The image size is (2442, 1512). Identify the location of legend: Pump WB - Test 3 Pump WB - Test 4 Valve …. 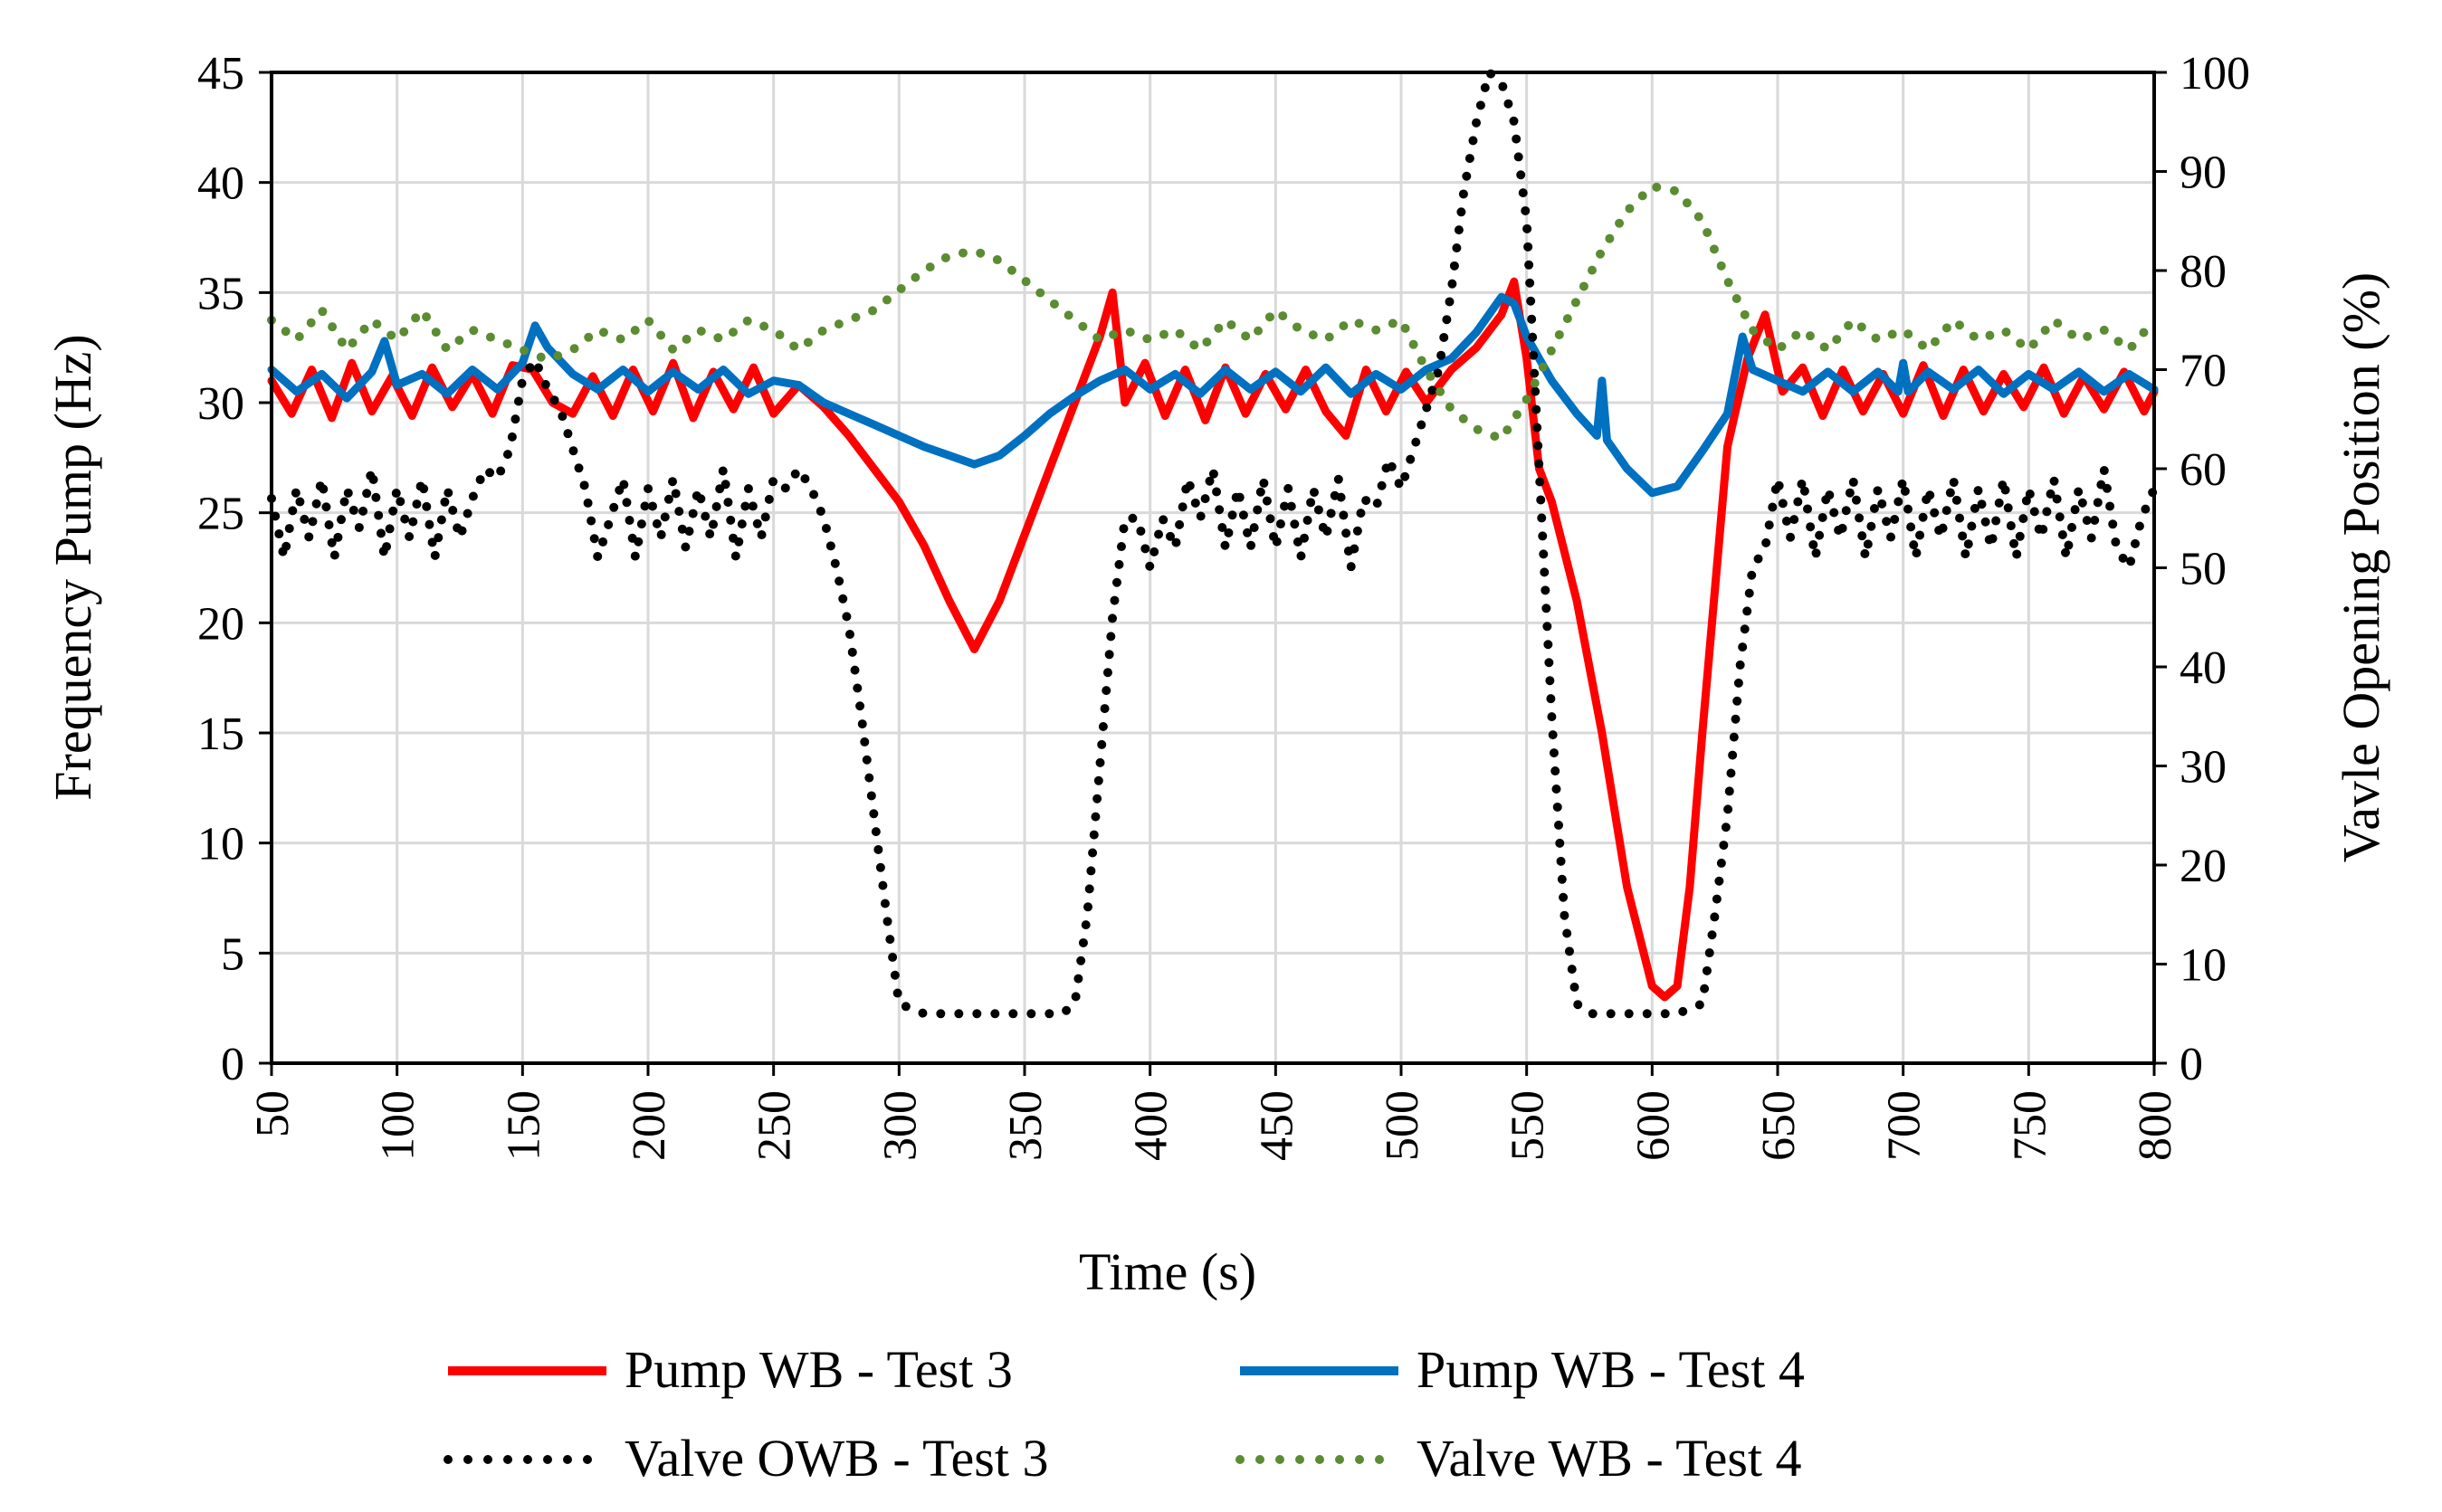
(1124, 1414).